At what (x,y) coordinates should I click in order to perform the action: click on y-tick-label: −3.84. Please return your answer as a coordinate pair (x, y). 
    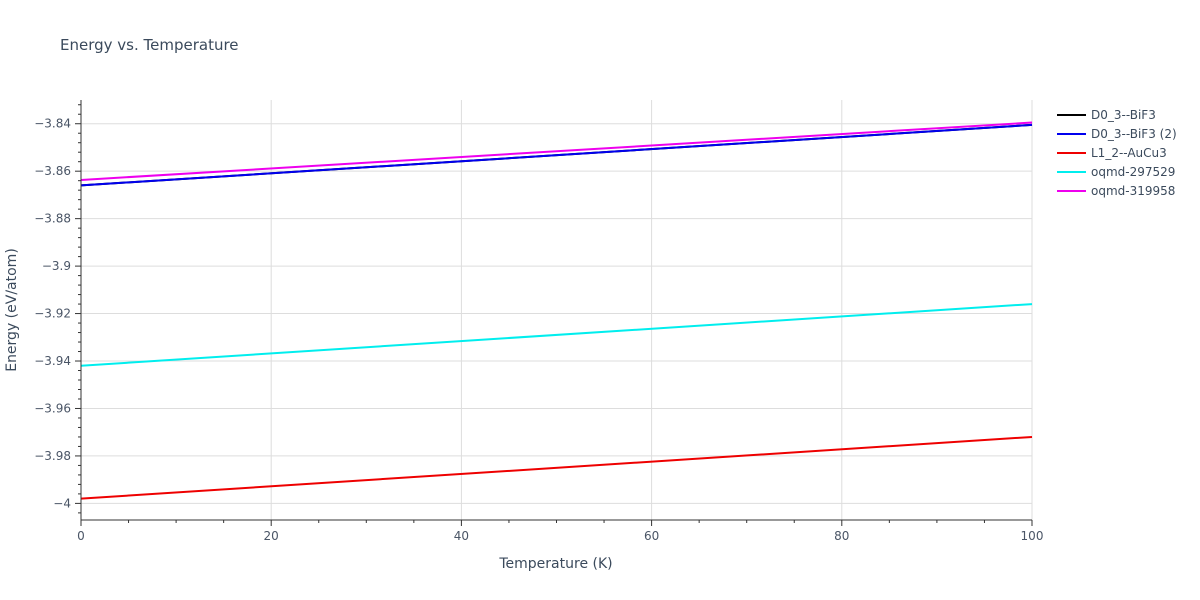
    Looking at the image, I should click on (52, 124).